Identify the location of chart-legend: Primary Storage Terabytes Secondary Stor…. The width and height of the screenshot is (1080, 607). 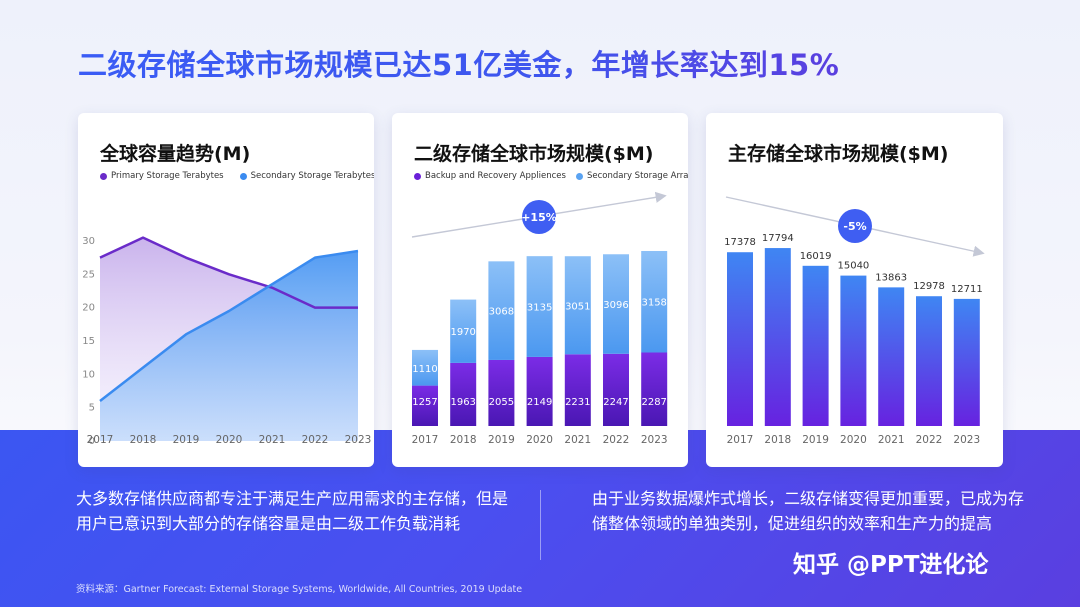
(237, 176).